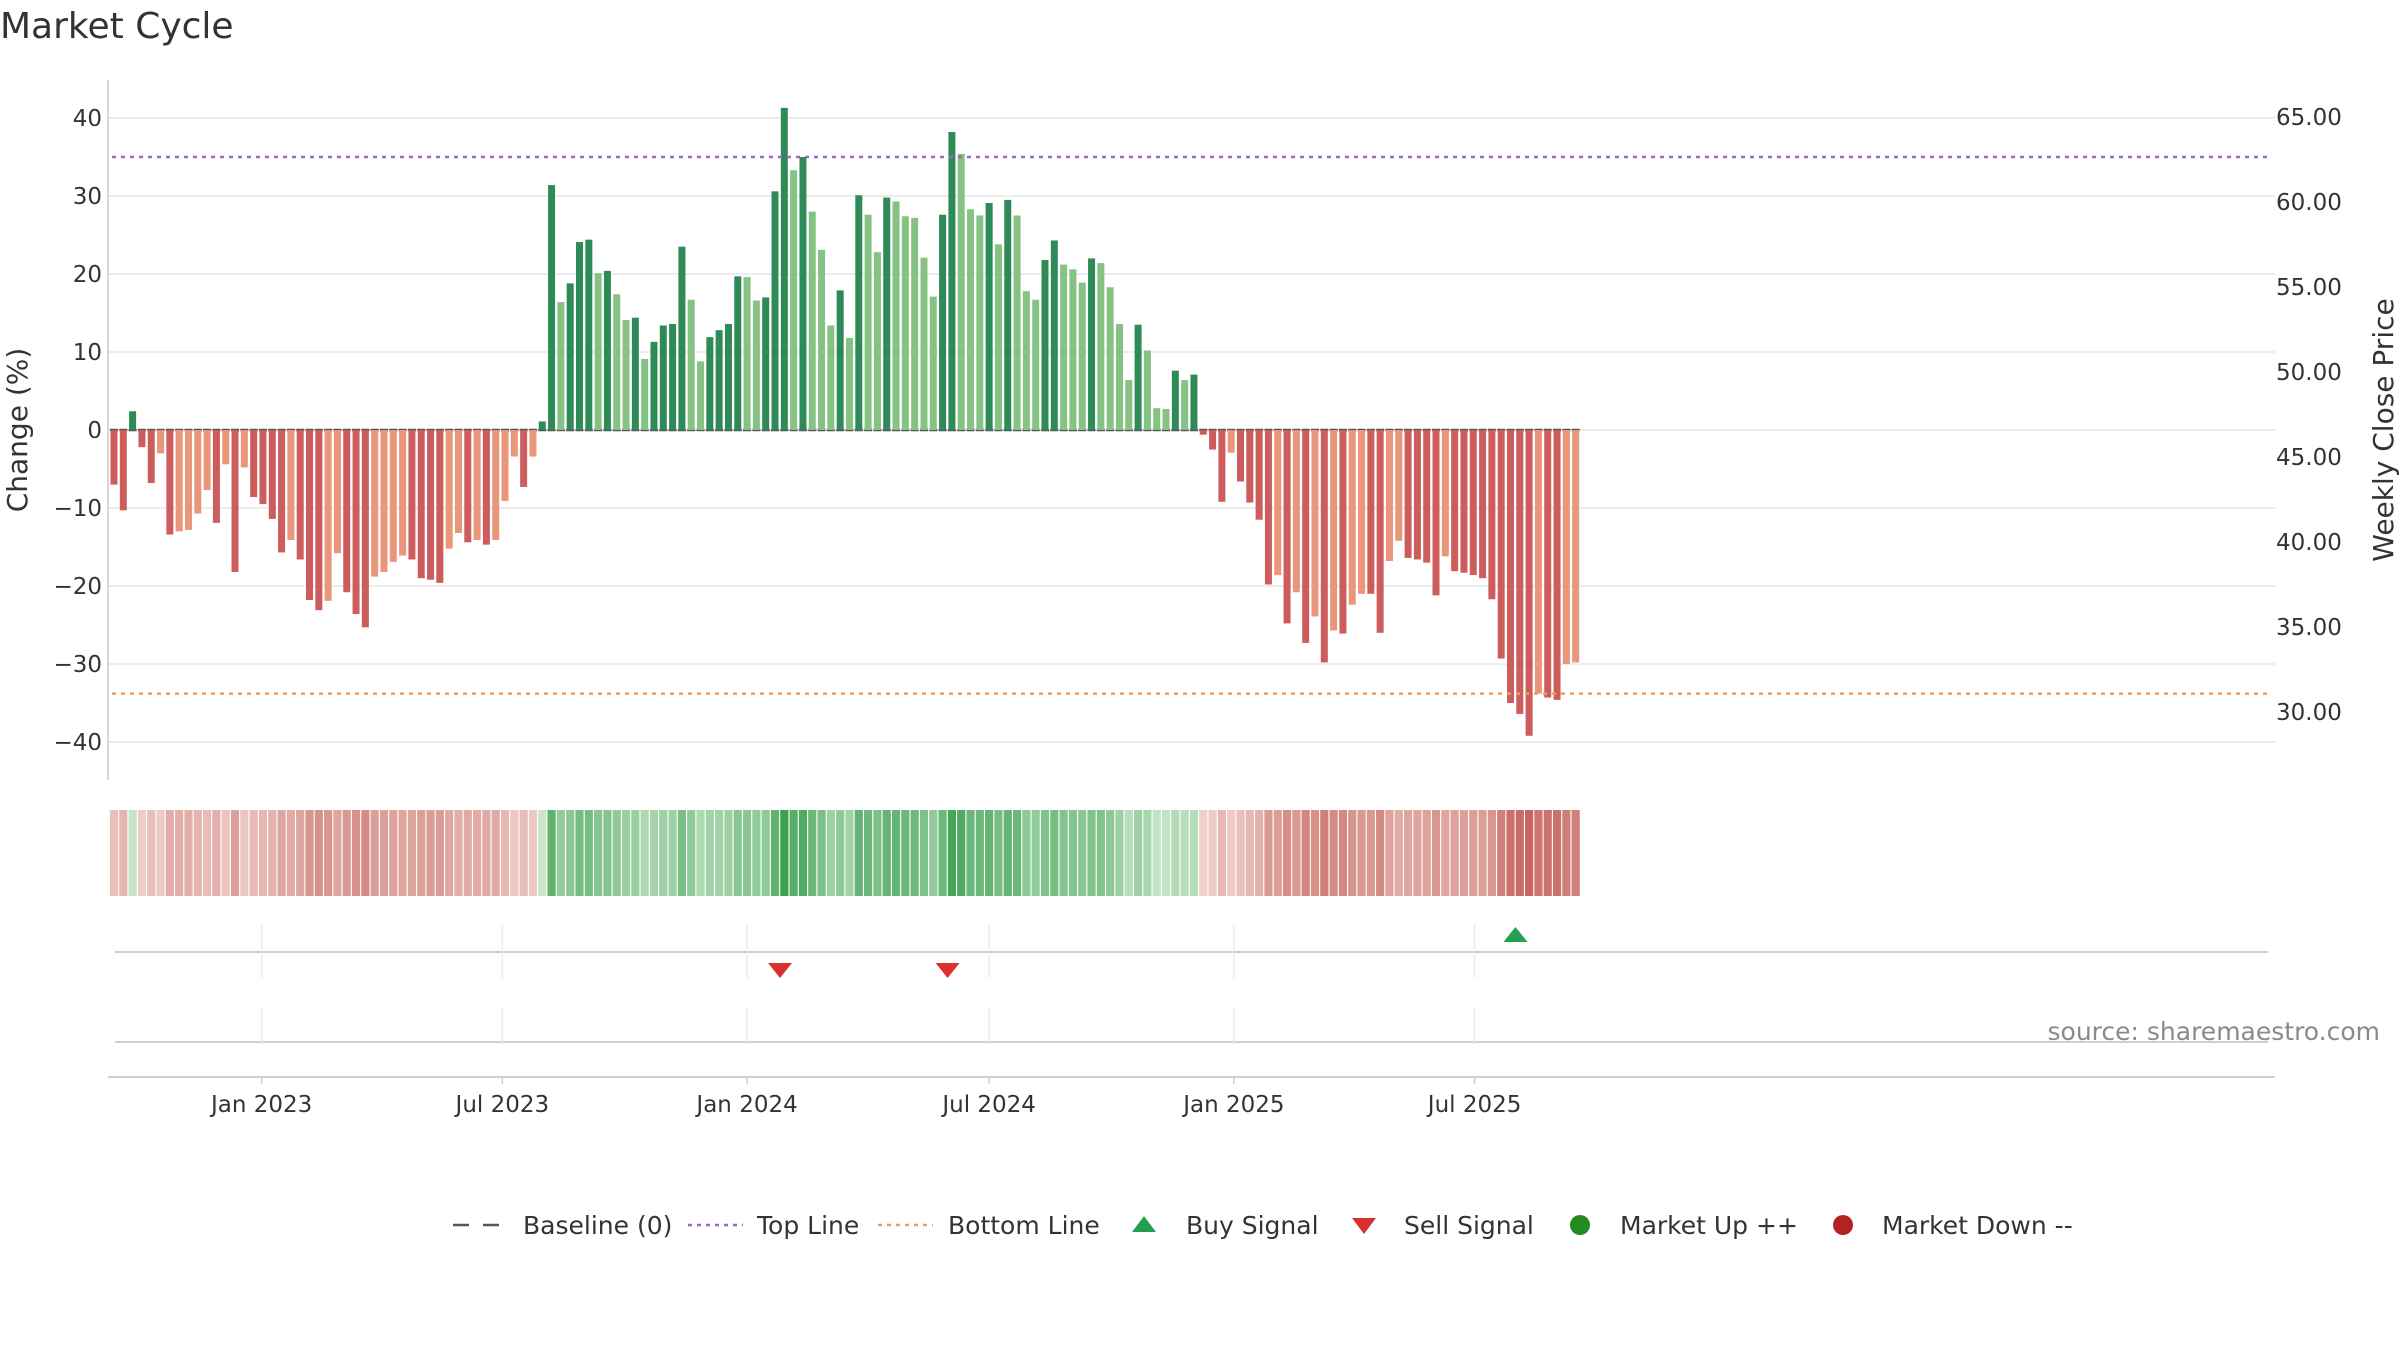  What do you see at coordinates (989, 1225) in the screenshot?
I see `legend-item: Bottom Line` at bounding box center [989, 1225].